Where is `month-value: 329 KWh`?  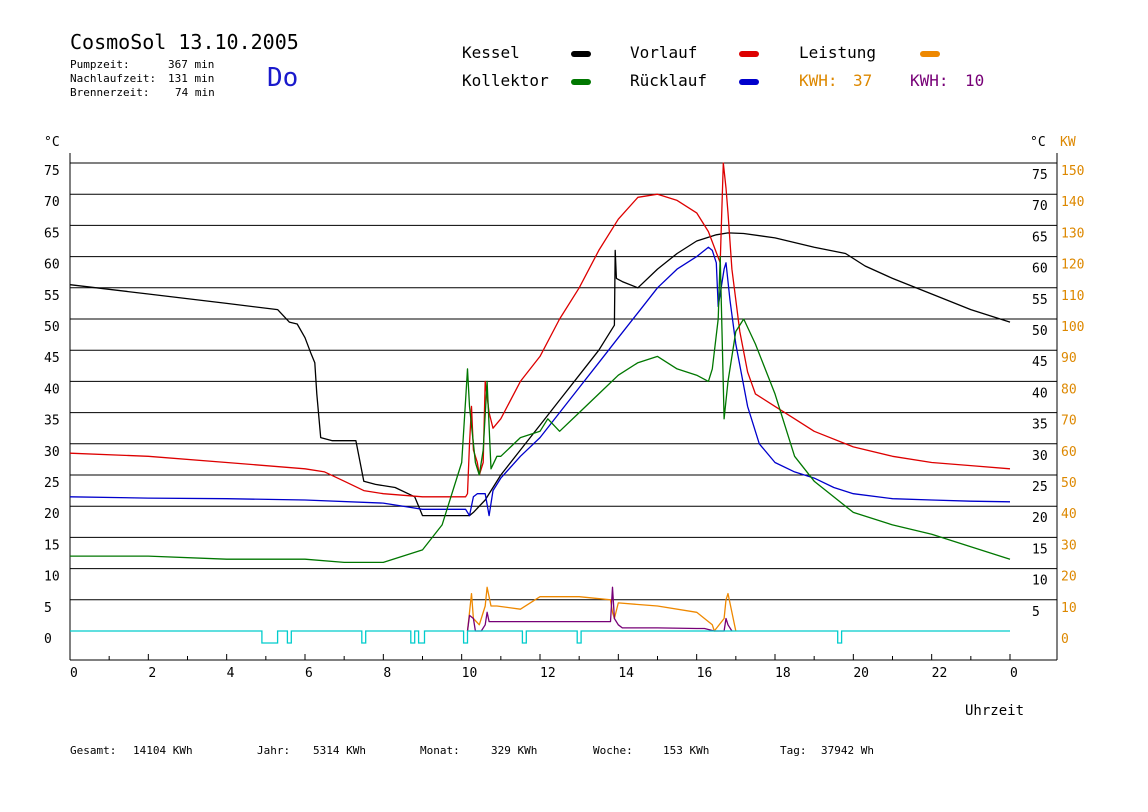
month-value: 329 KWh is located at coordinates (514, 750).